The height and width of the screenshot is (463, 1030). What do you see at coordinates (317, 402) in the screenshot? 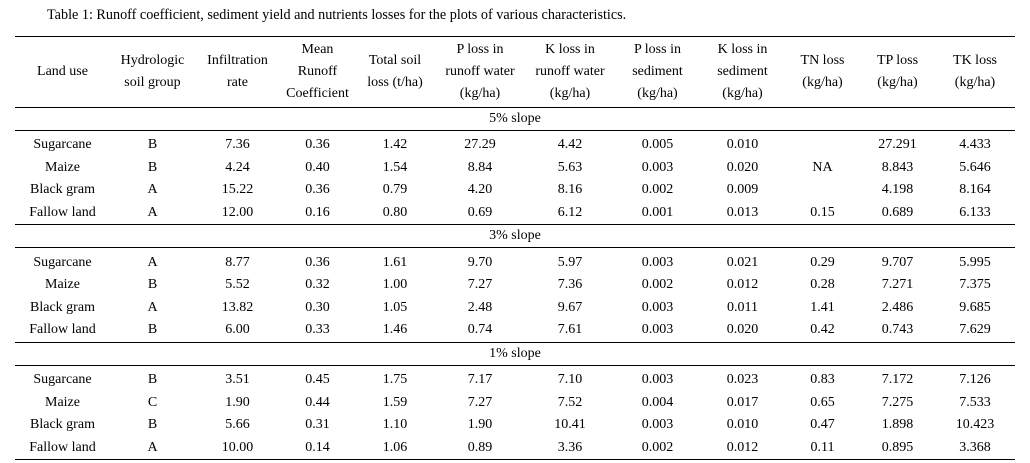
I see `table-cell: 0.44` at bounding box center [317, 402].